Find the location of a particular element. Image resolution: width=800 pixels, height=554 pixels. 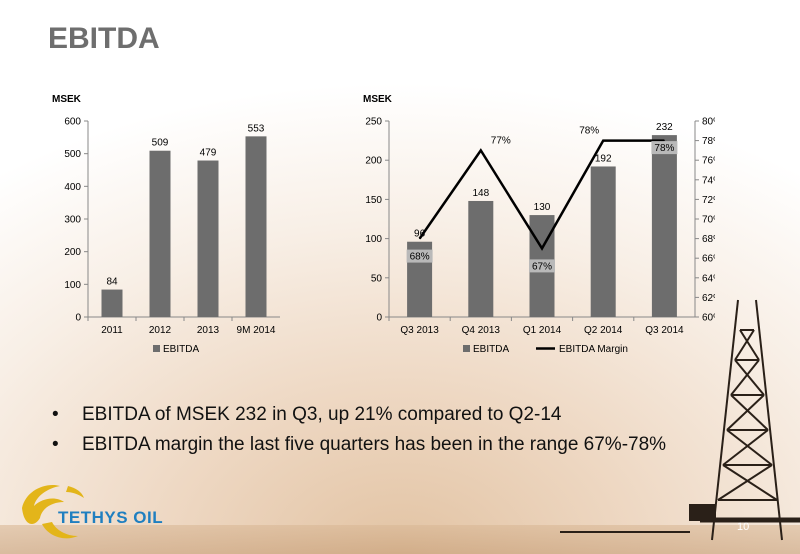

logo-text: TETHYS OIL is located at coordinates (111, 517).